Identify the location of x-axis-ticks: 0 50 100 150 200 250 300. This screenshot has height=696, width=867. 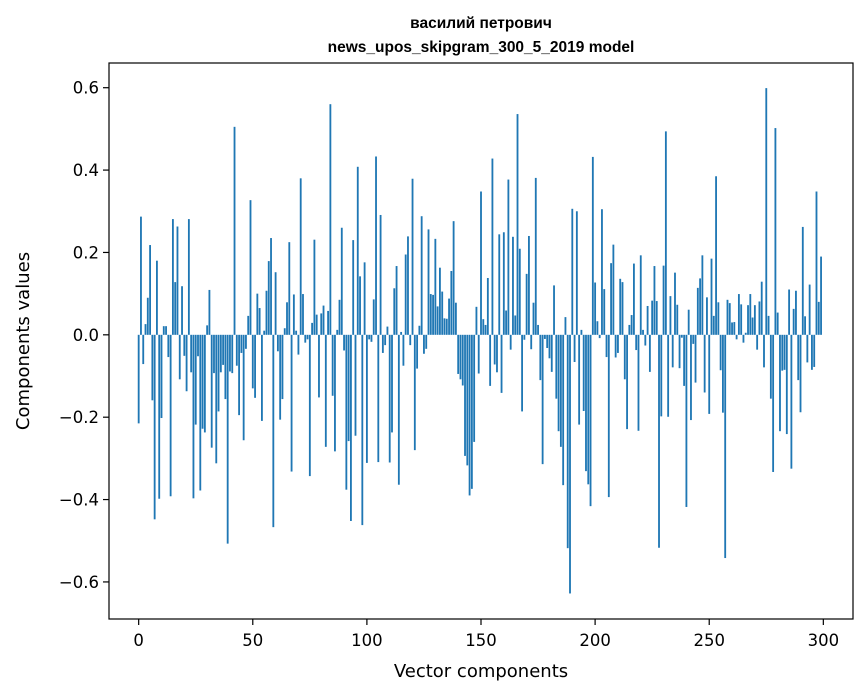
(486, 634).